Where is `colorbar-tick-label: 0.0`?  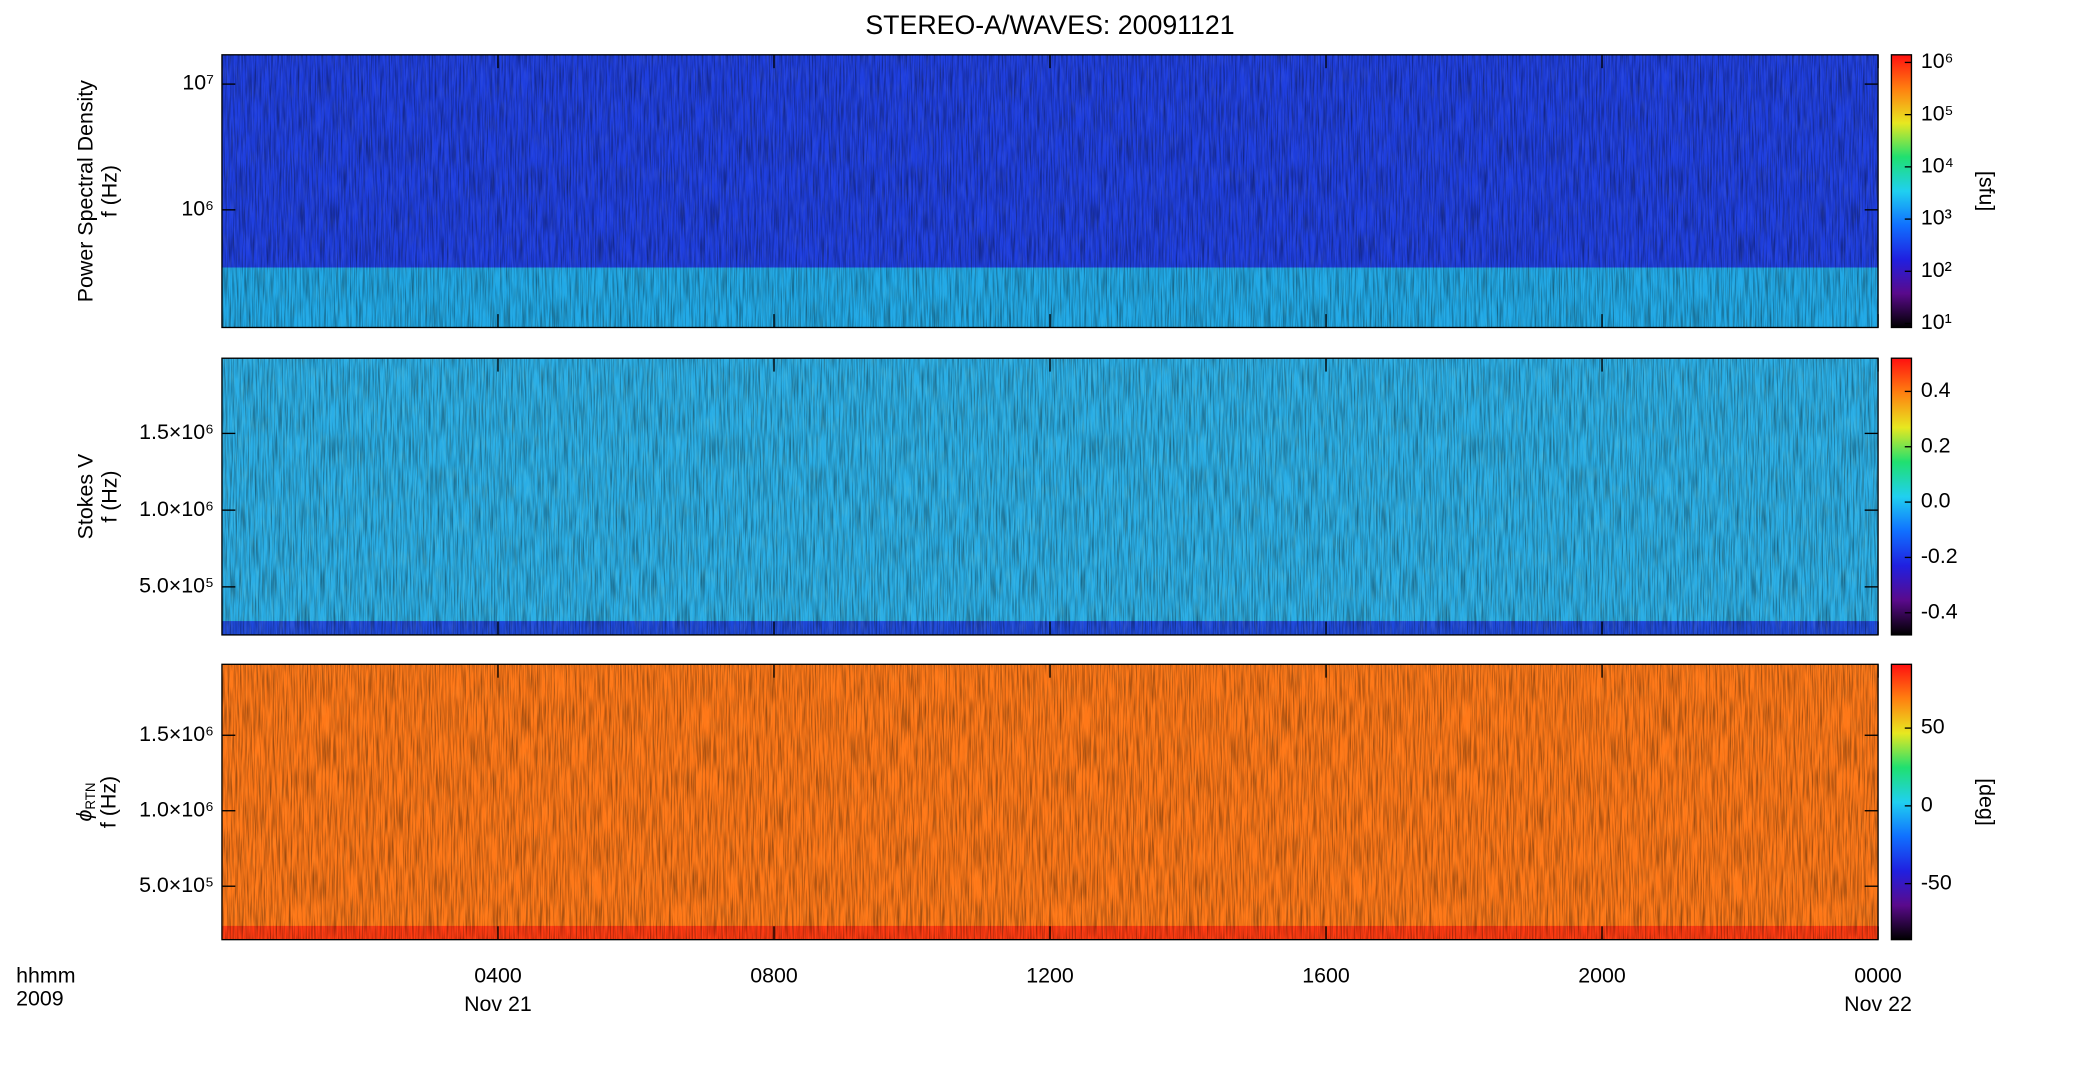 colorbar-tick-label: 0.0 is located at coordinates (1936, 501).